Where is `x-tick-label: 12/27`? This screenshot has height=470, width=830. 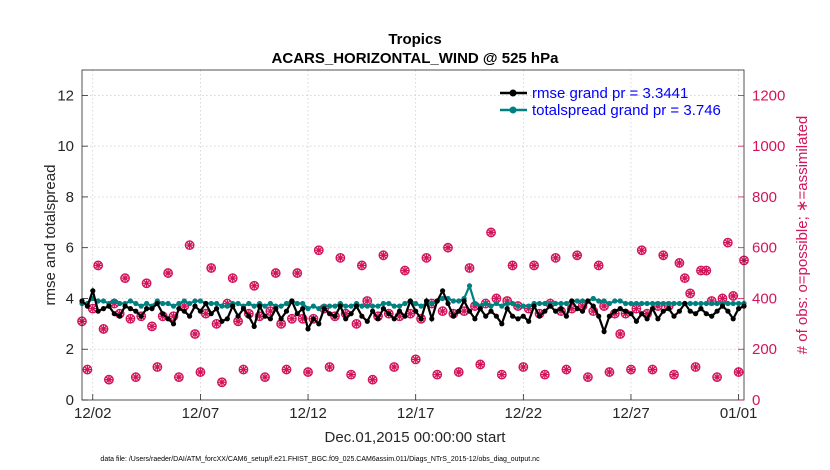
x-tick-label: 12/27 is located at coordinates (631, 413).